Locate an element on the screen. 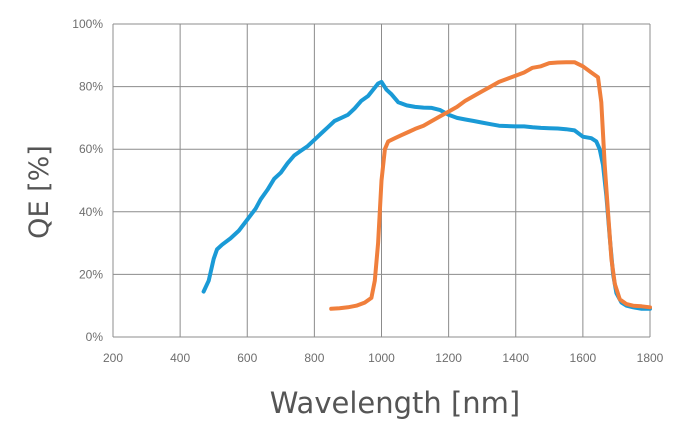 This screenshot has height=428, width=690. y-tick-label: 80% is located at coordinates (91, 87).